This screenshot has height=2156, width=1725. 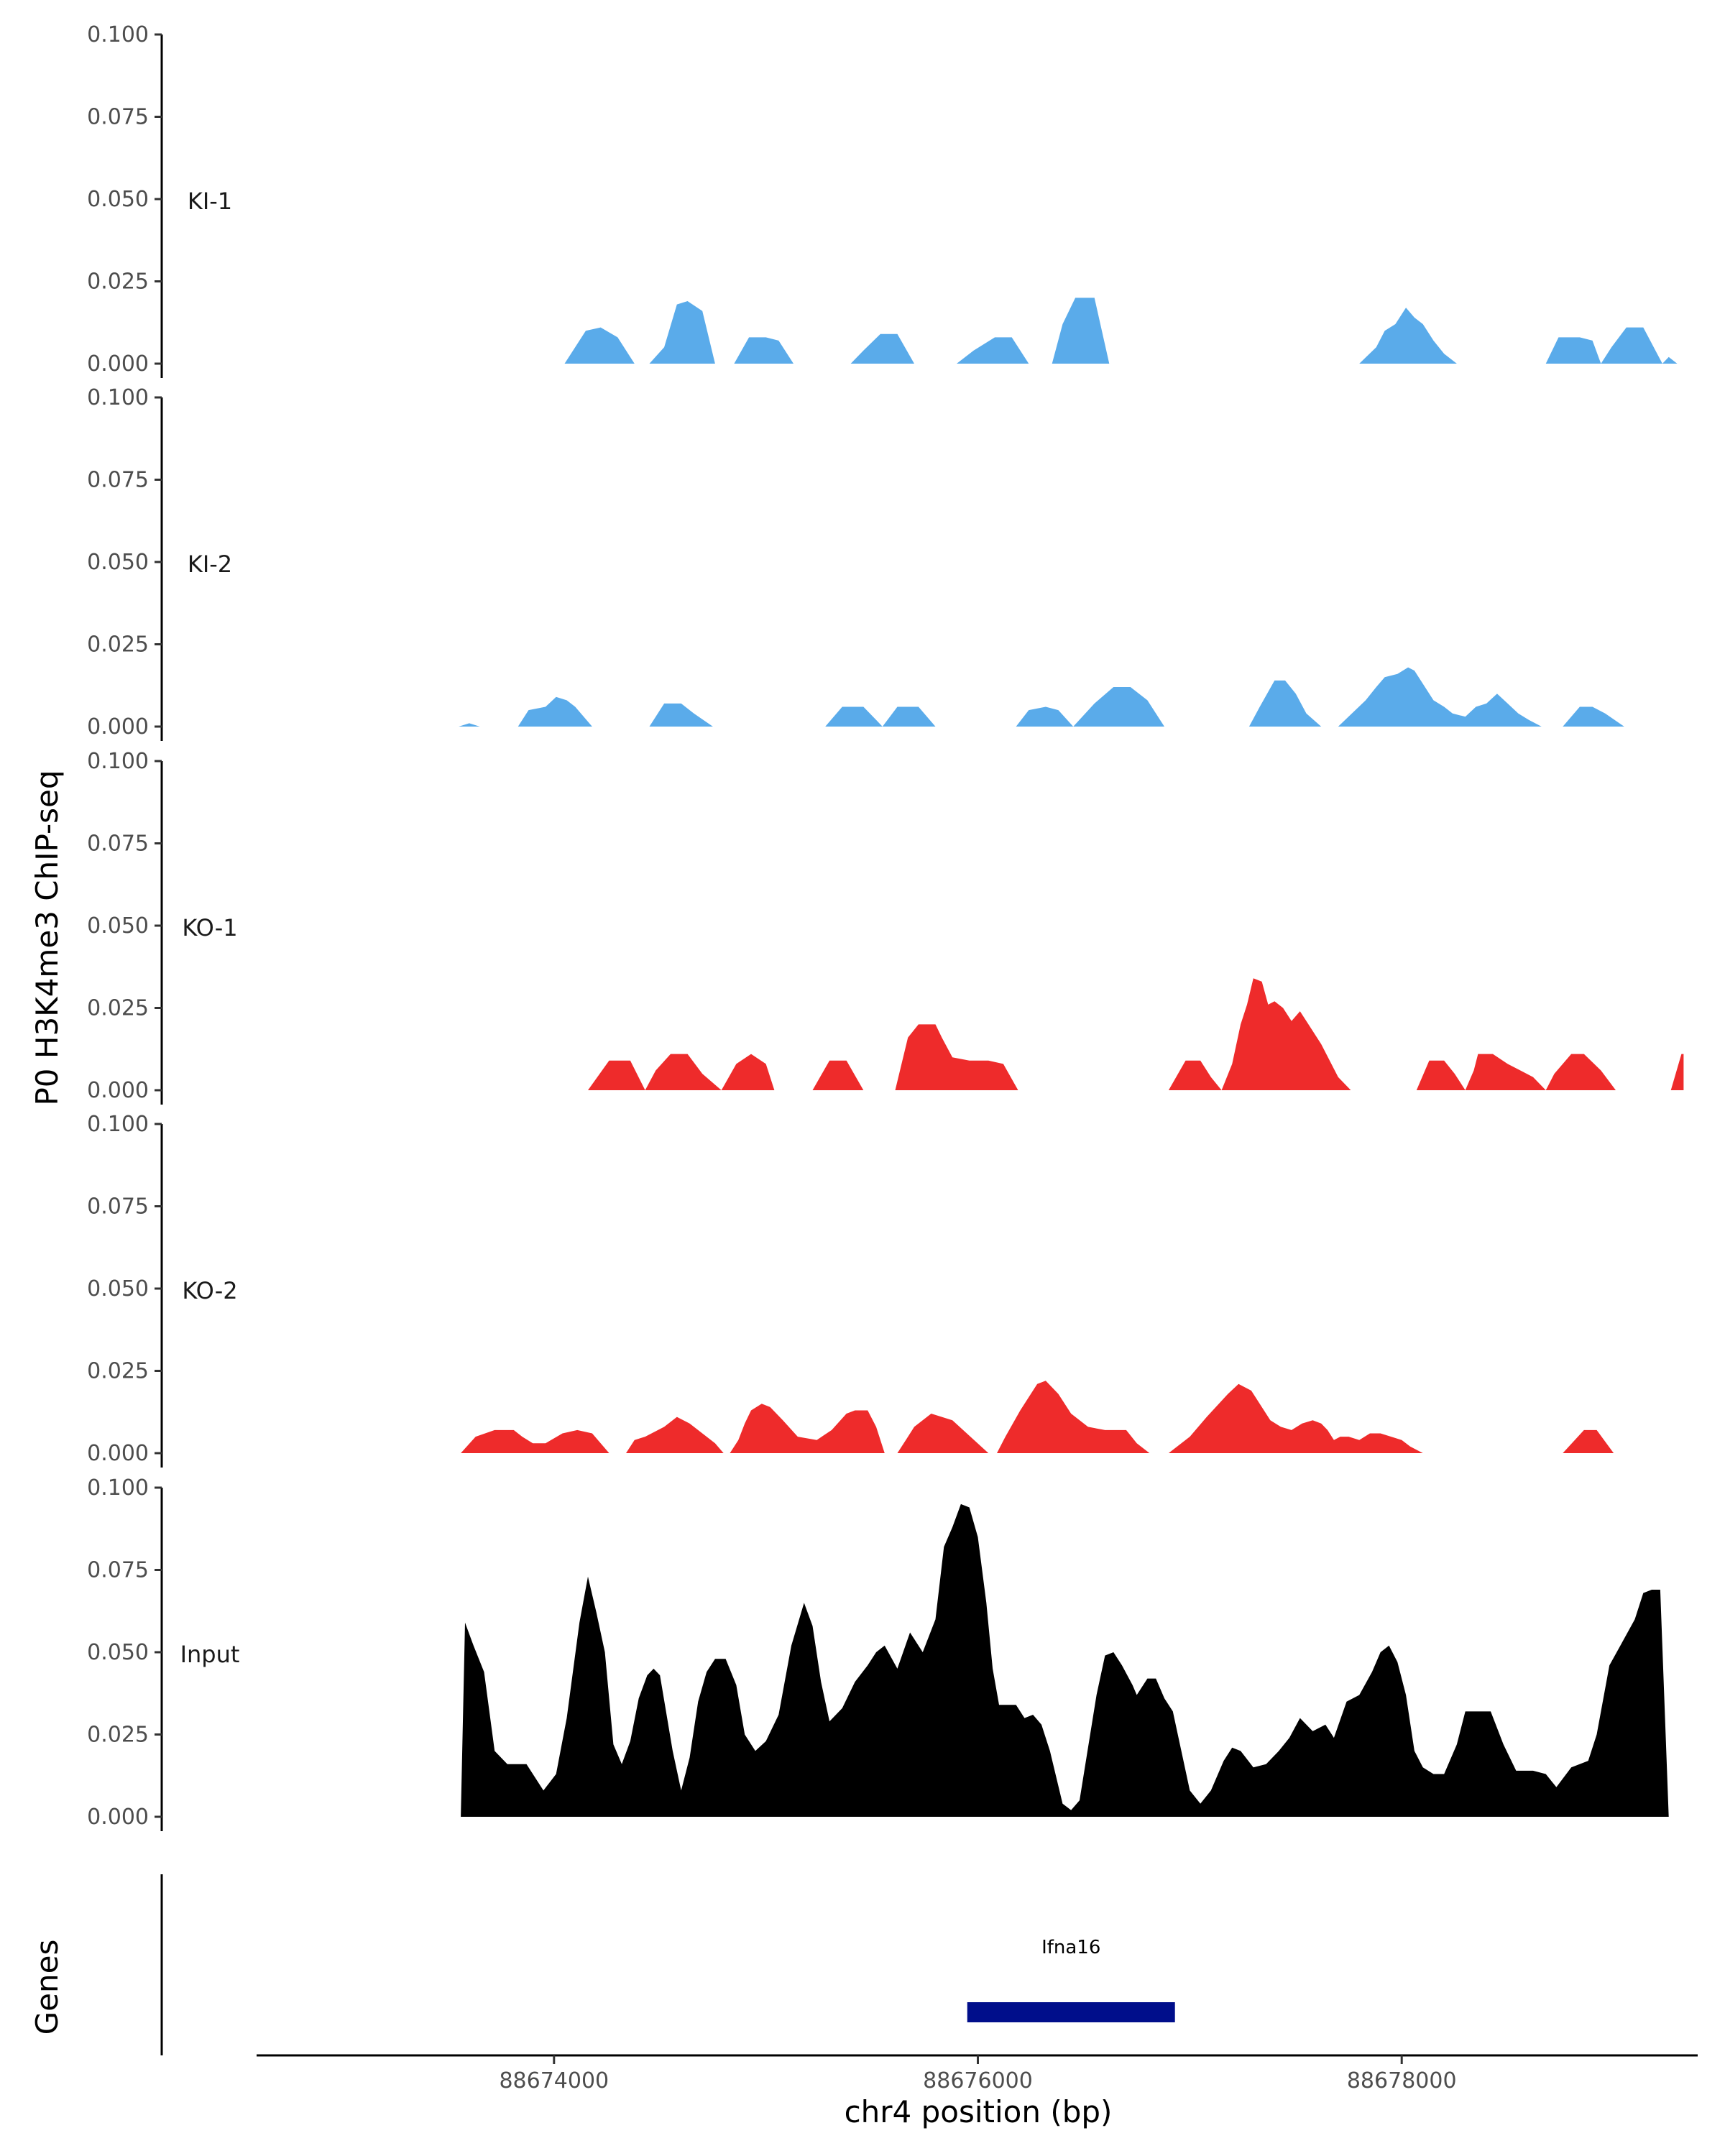 I want to click on signal-area-input, so click(x=1064, y=1660).